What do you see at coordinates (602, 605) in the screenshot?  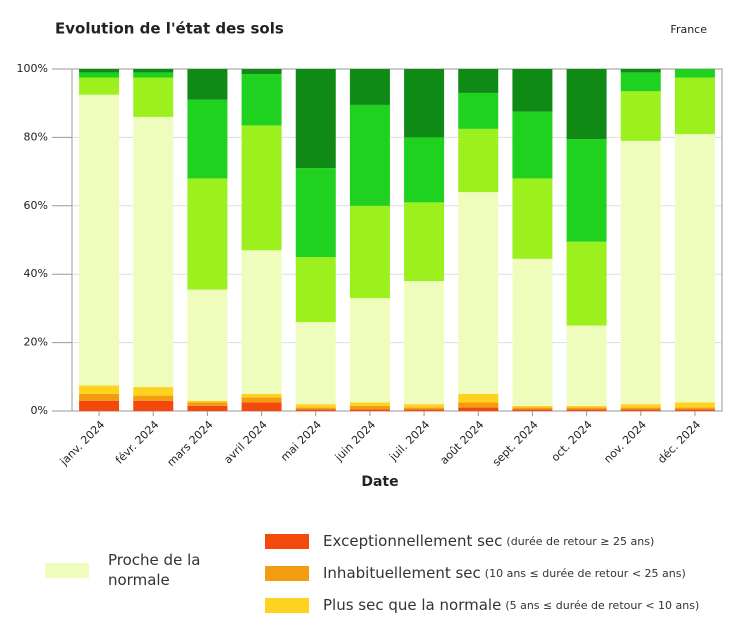 I see `legend-detail: (5 ans ≤ durée de retour < 10 ans)` at bounding box center [602, 605].